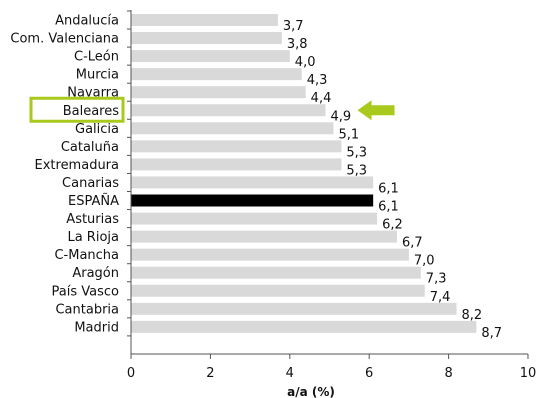  What do you see at coordinates (87, 21) in the screenshot?
I see `category-label-andalucia: Andalucía` at bounding box center [87, 21].